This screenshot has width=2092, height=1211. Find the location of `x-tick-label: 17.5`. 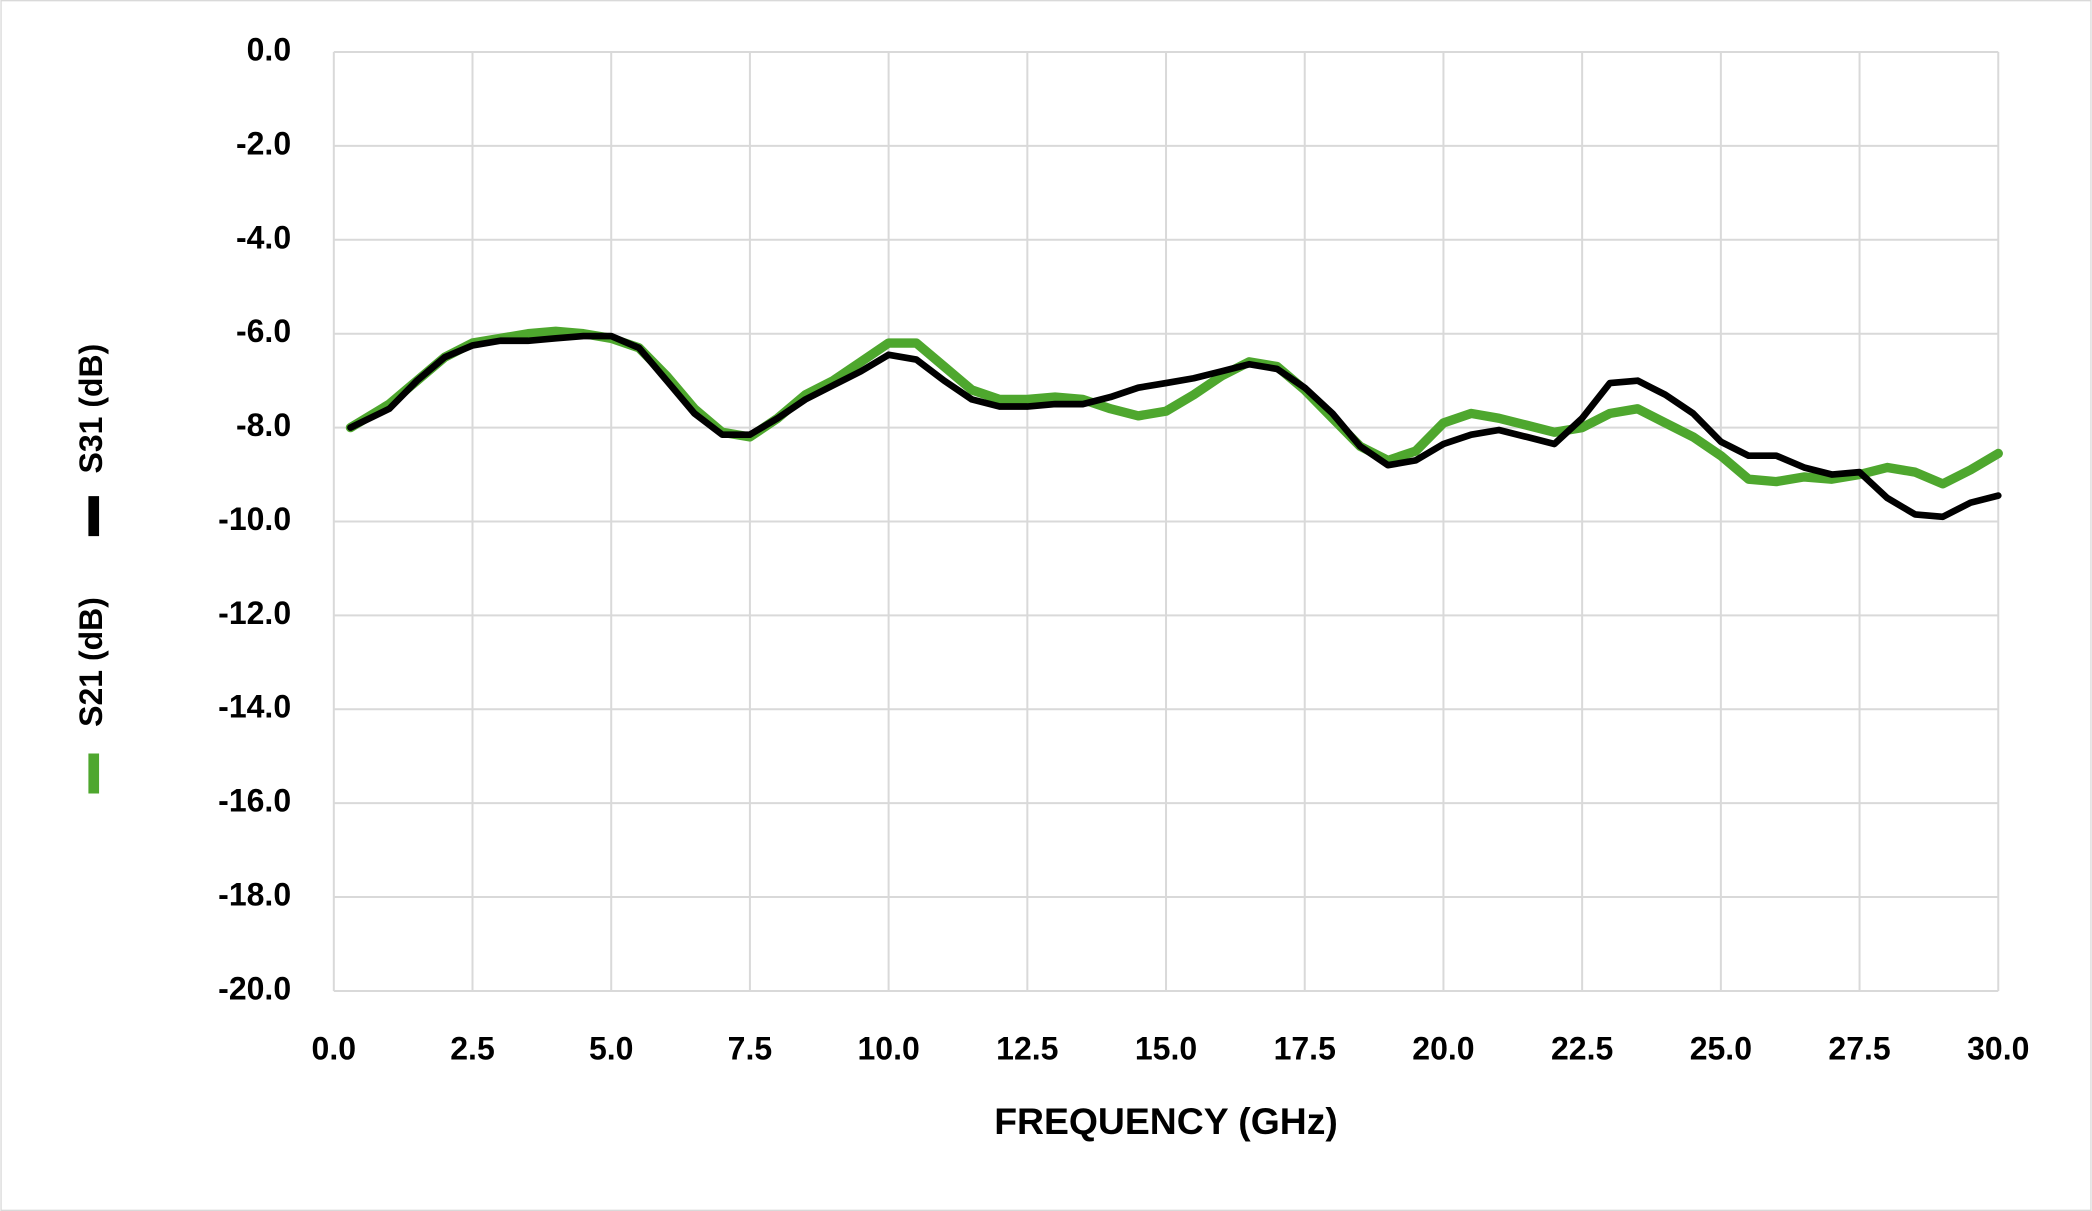

x-tick-label: 17.5 is located at coordinates (1305, 1048).